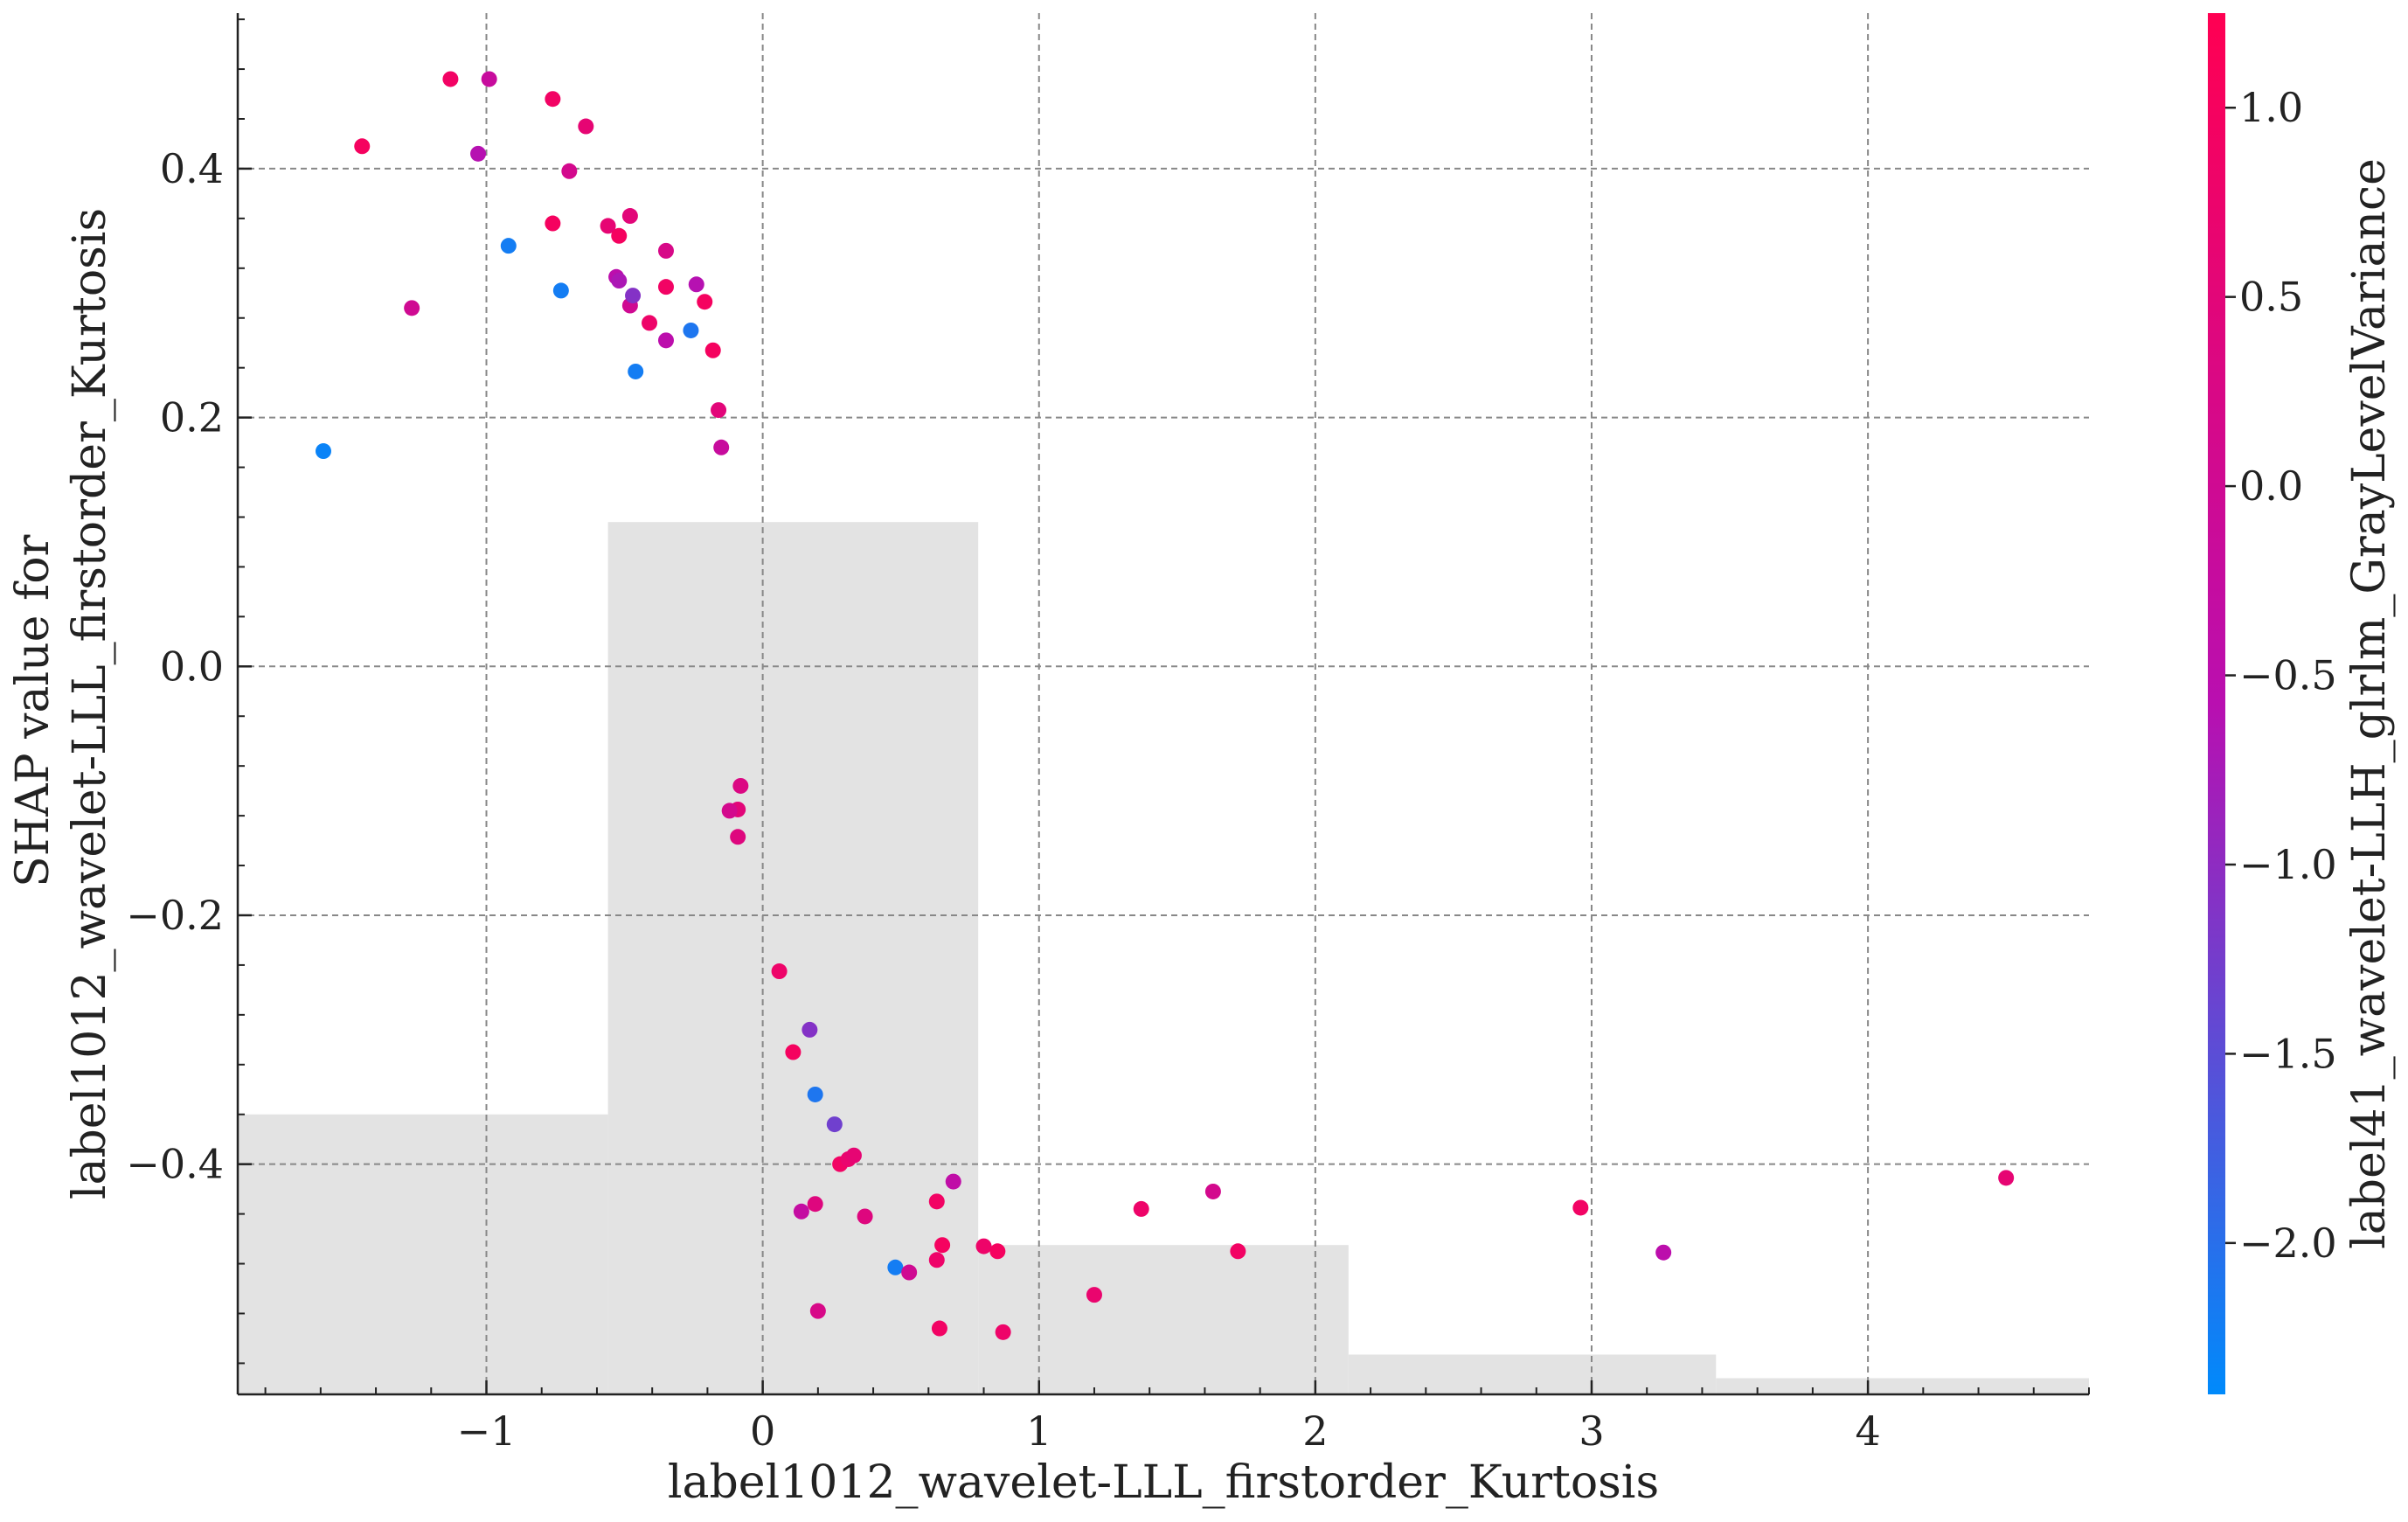  Describe the element at coordinates (487, 1431) in the screenshot. I see `x-tick-label: −1` at that location.